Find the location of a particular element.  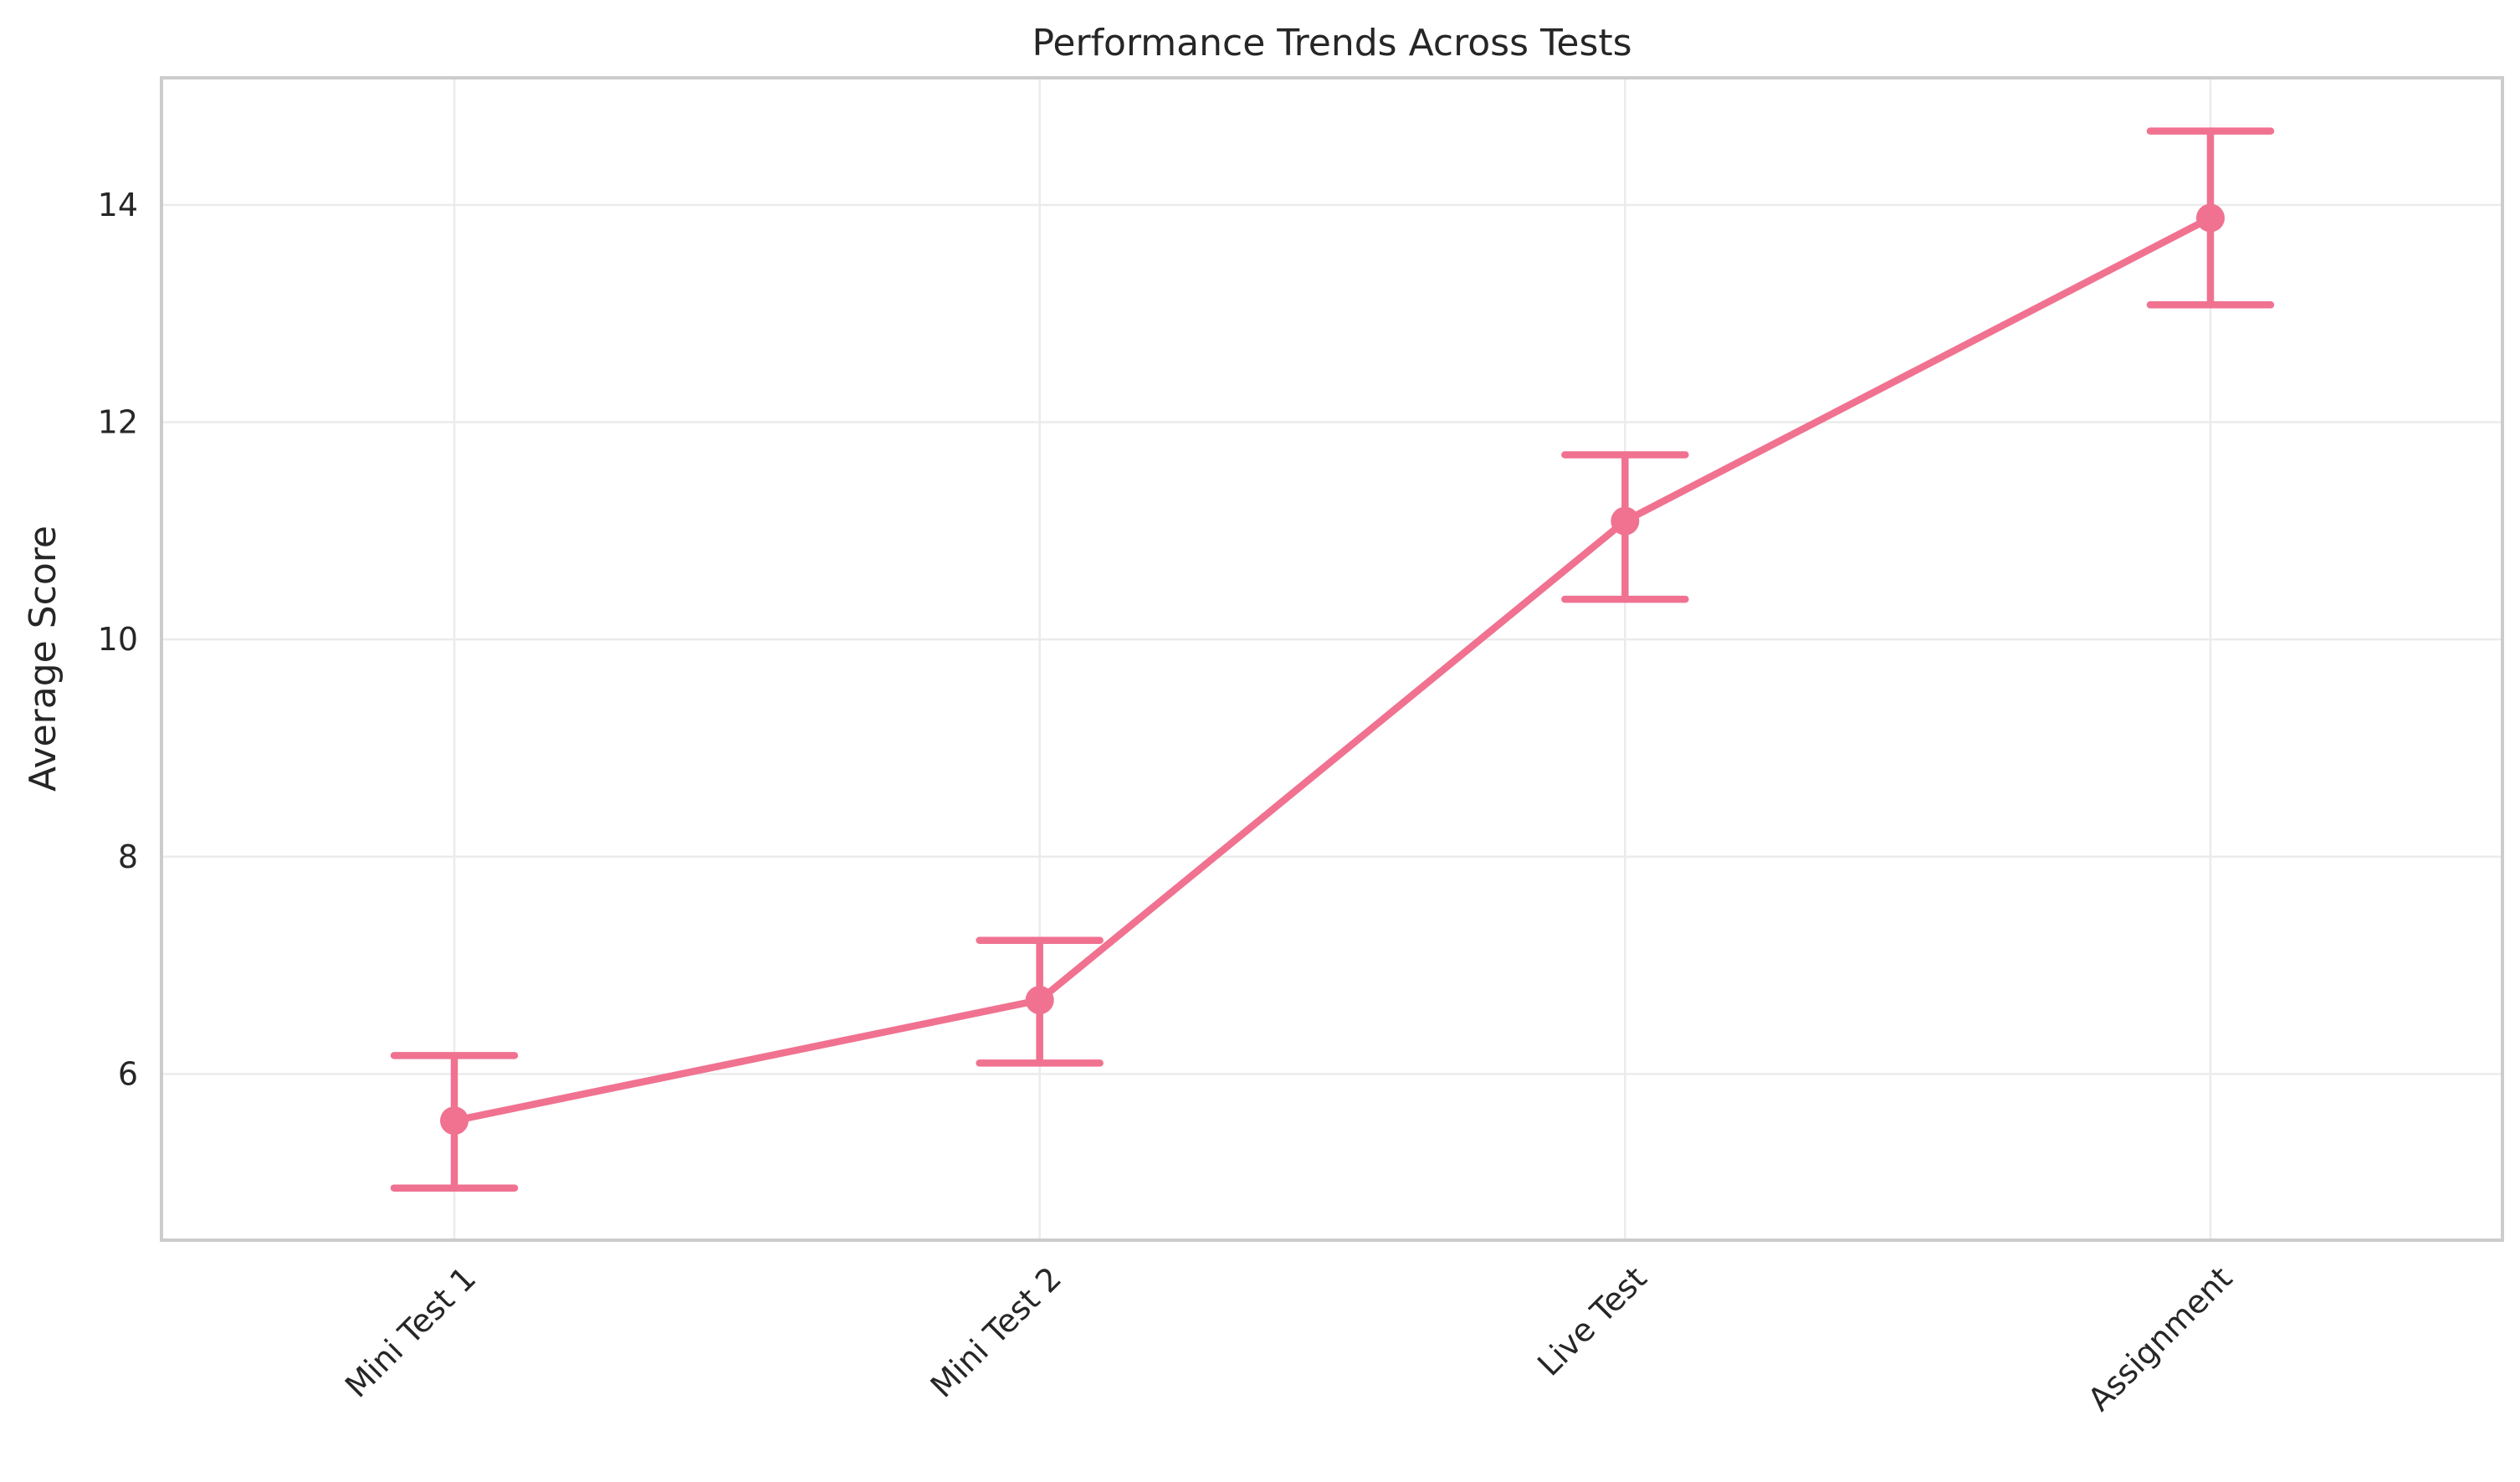

y-tick-label: 12 is located at coordinates (118, 422).